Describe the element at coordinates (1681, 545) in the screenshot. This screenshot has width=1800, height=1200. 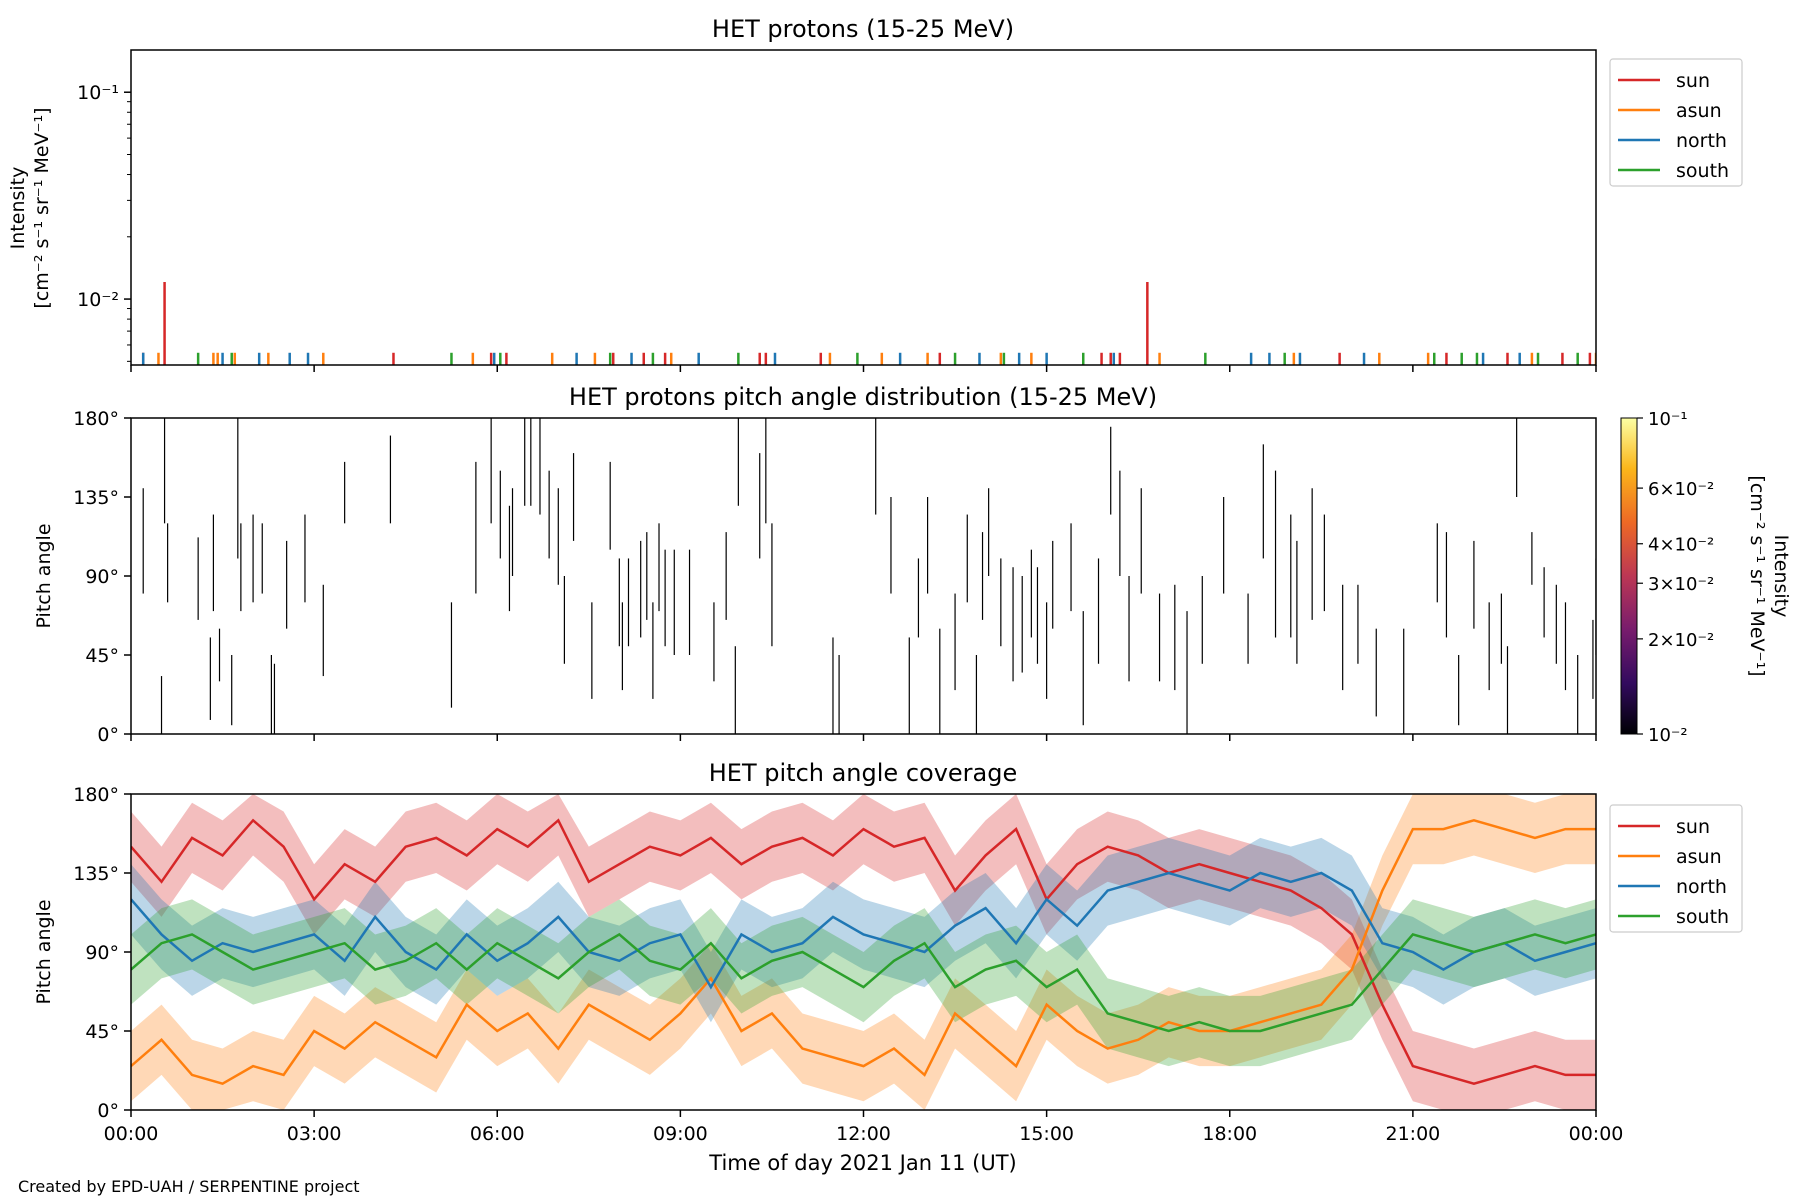
I see `colorbar-tick-label: 4×10⁻²` at that location.